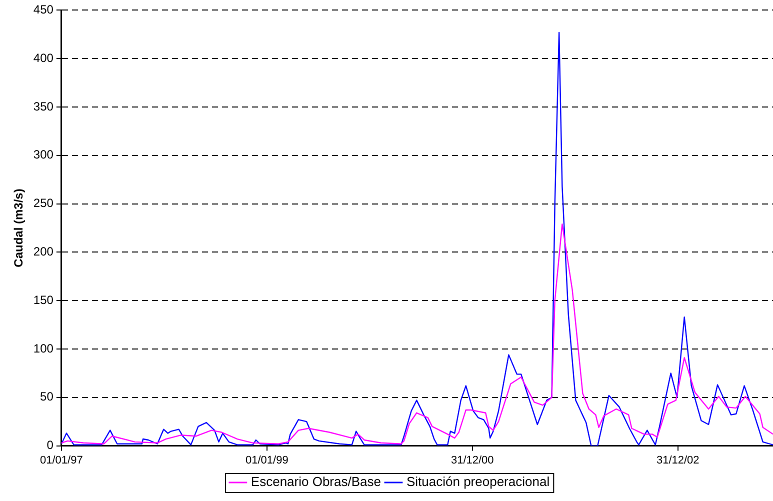 Image resolution: width=773 pixels, height=501 pixels. I want to click on y-tick-label: 250, so click(43, 203).